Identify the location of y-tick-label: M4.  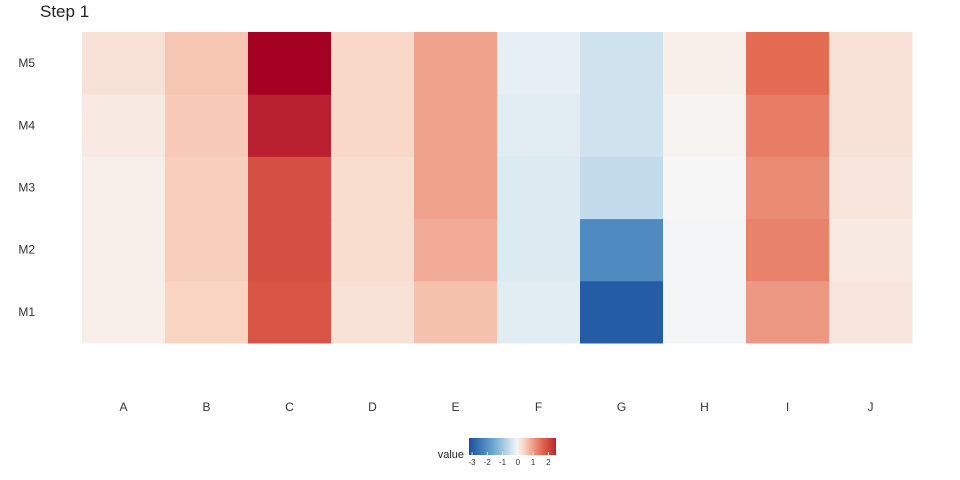
(26, 125).